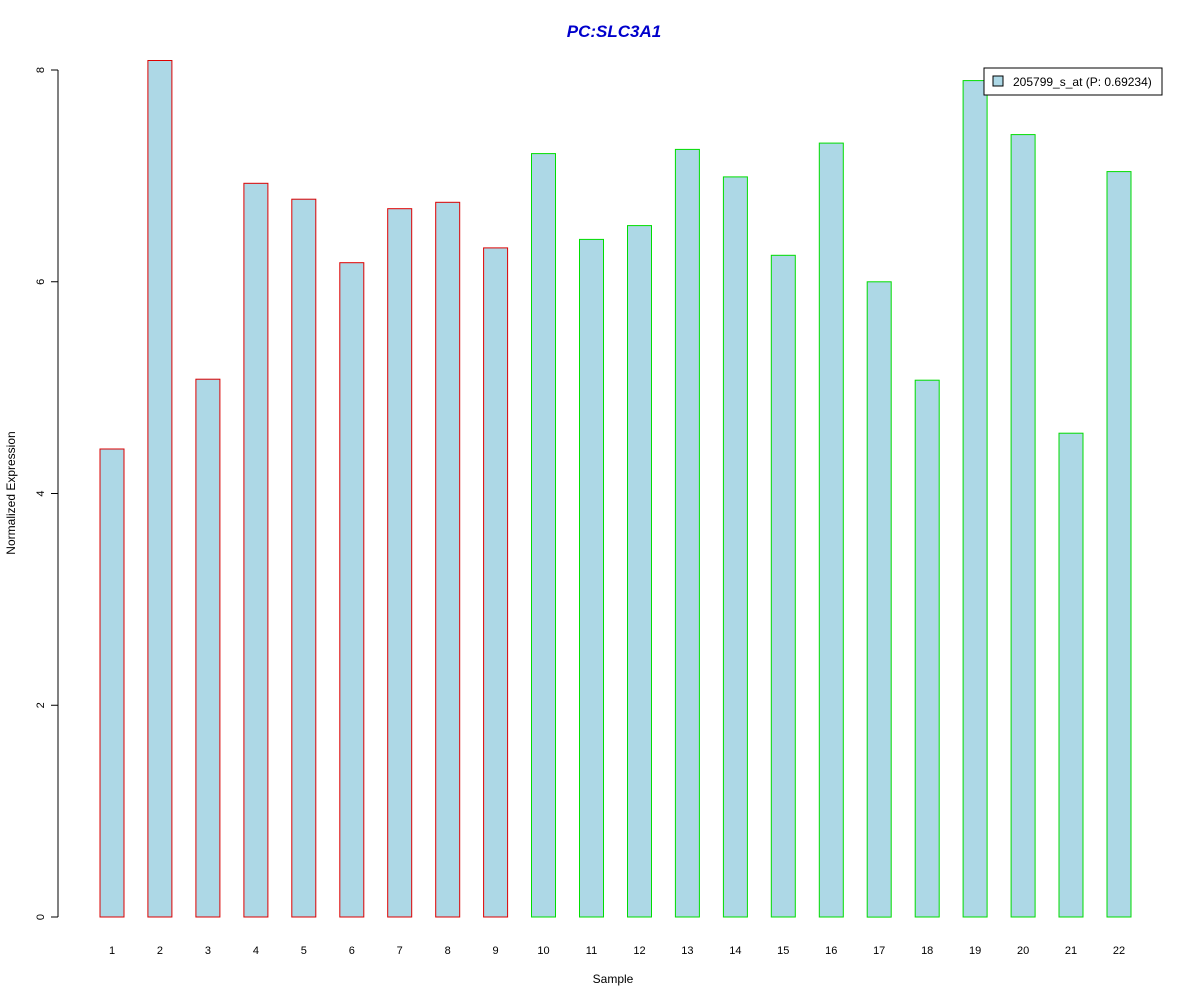  Describe the element at coordinates (256, 951) in the screenshot. I see `x-tick-label: 4` at that location.